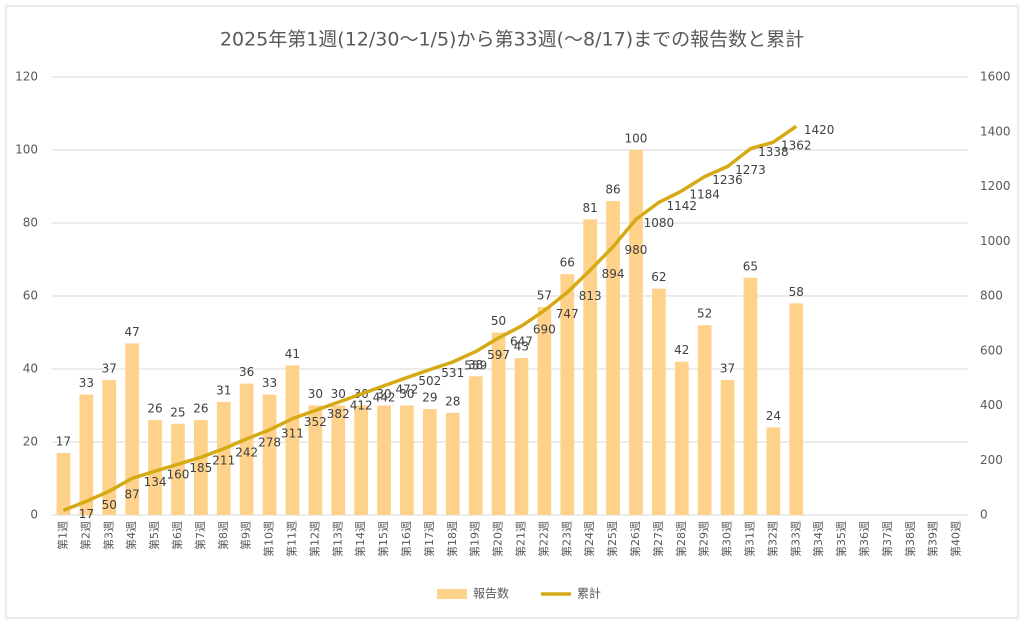 This screenshot has height=624, width=1024. Describe the element at coordinates (796, 292) in the screenshot. I see `bar-label: 58` at that location.